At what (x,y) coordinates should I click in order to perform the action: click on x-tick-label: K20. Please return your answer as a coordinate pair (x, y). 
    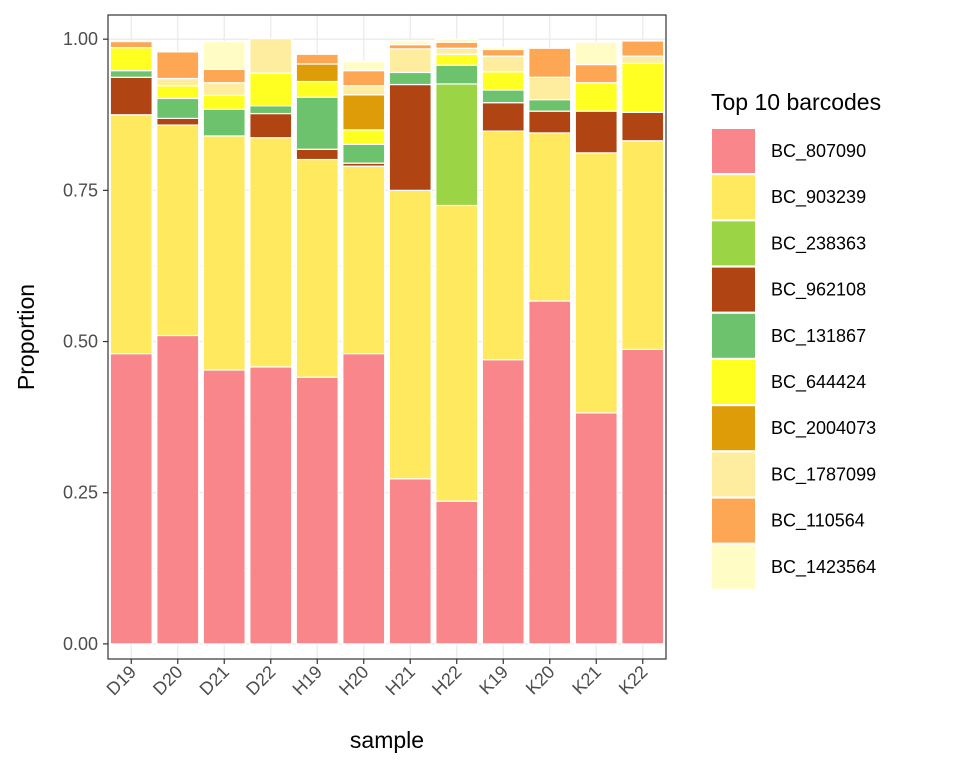
    Looking at the image, I should click on (540, 680).